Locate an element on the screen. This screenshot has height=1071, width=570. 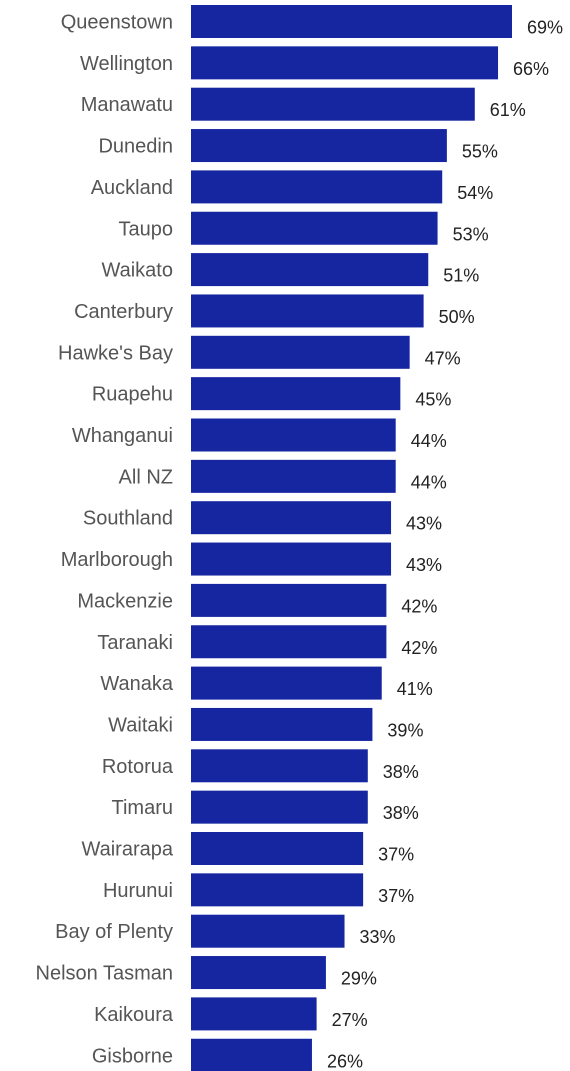
category-label: Dunedin is located at coordinates (135, 147).